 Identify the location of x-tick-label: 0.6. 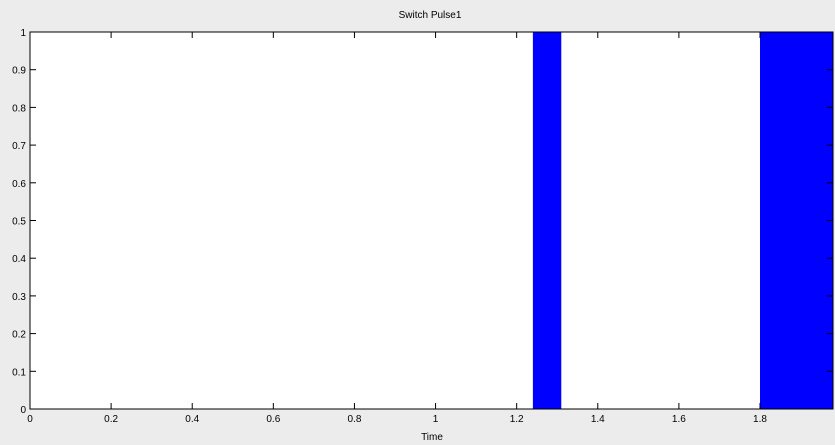
(273, 419).